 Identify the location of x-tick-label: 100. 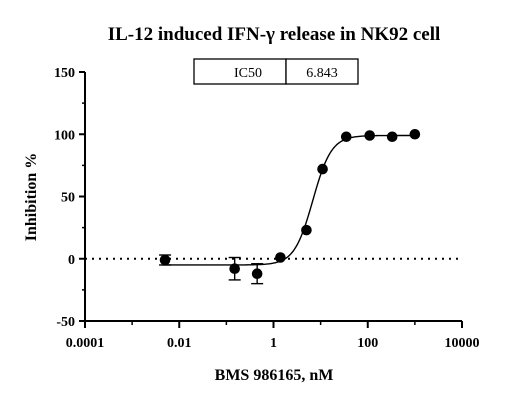
(367, 343).